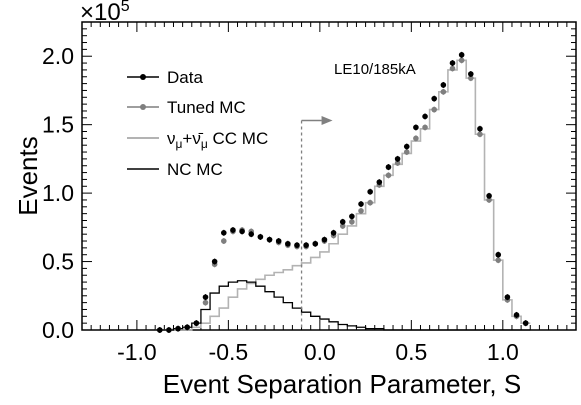  Describe the element at coordinates (175, 169) in the screenshot. I see `legend-entry-nc-mc: NC MC` at that location.